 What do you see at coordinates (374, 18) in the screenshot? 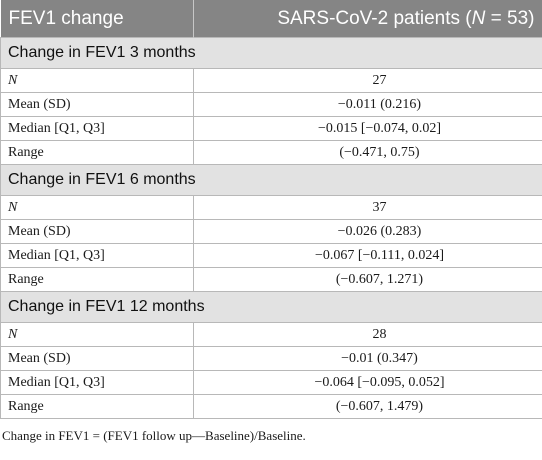
I see `header-patients-prefix: SARS-CoV-2 patients (` at bounding box center [374, 18].